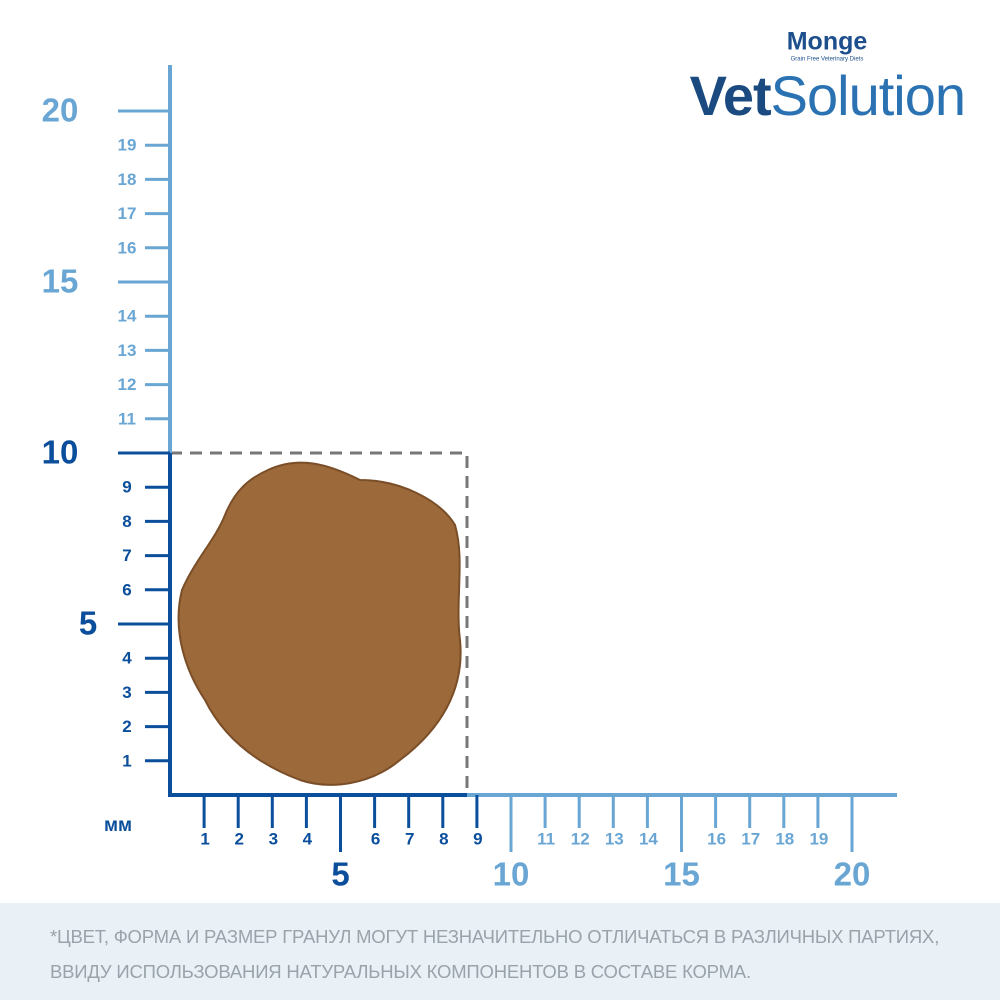  Describe the element at coordinates (127, 418) in the screenshot. I see `y-tick-label: 11` at that location.